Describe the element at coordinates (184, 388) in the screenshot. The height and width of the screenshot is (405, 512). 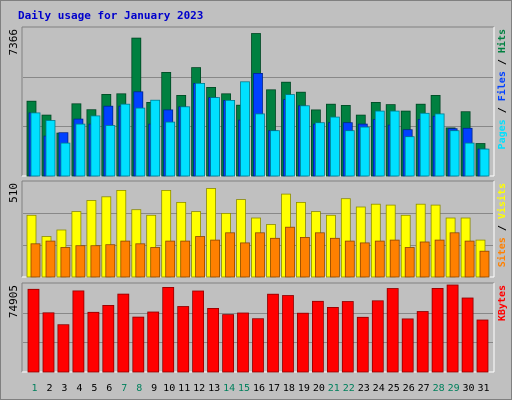
I see `day-label-11: 11` at that location.